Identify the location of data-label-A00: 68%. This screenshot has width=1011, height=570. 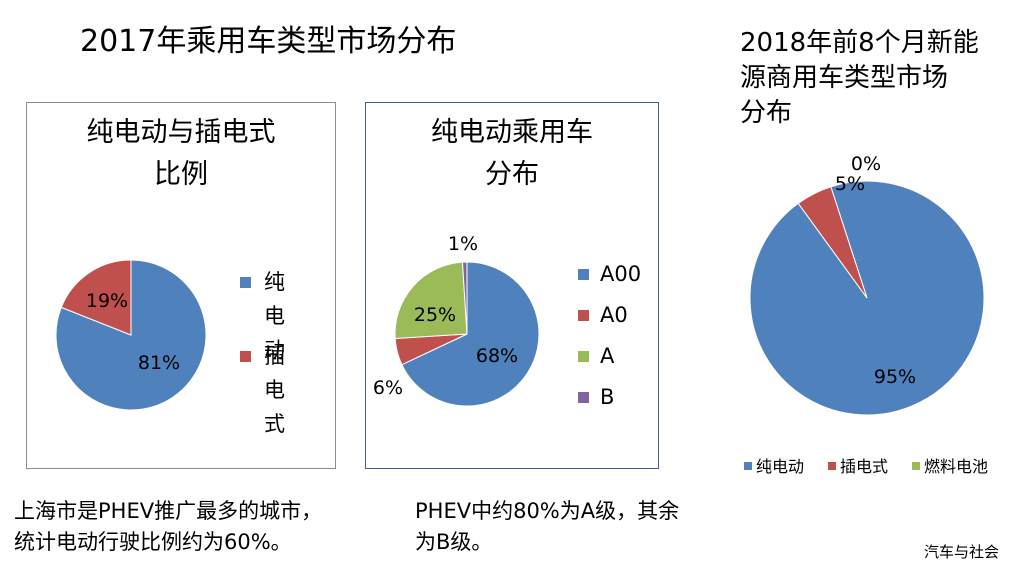
(497, 356).